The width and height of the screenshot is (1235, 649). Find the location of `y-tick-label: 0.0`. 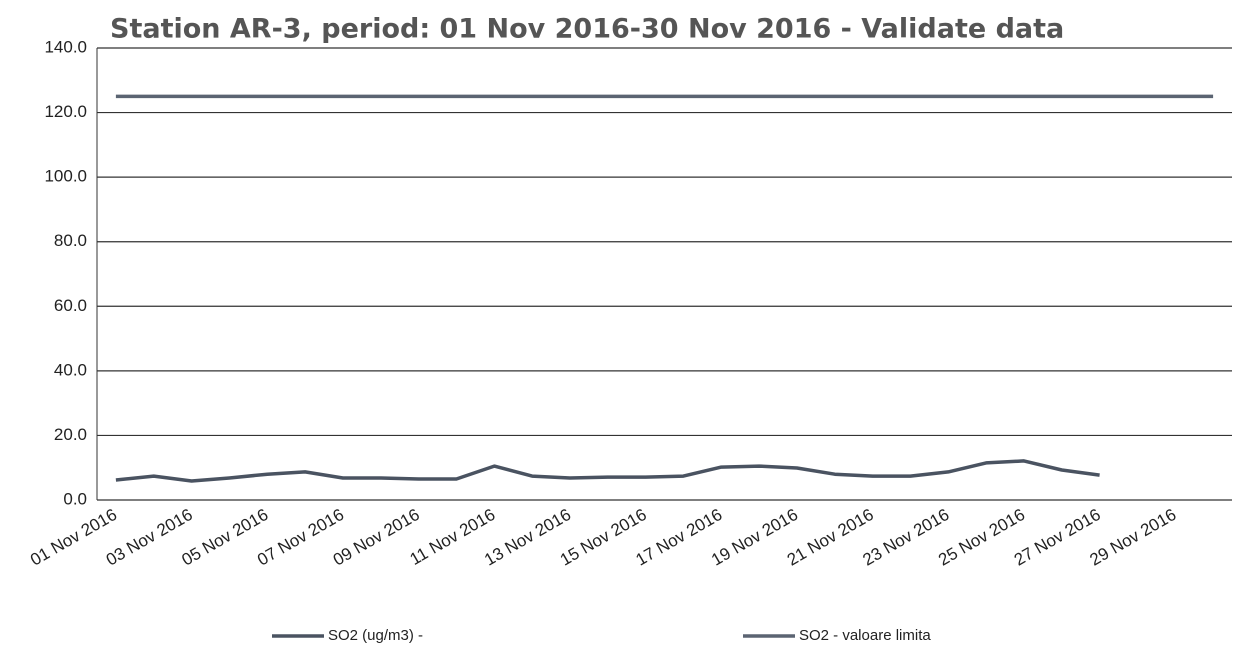

y-tick-label: 0.0 is located at coordinates (75, 498).